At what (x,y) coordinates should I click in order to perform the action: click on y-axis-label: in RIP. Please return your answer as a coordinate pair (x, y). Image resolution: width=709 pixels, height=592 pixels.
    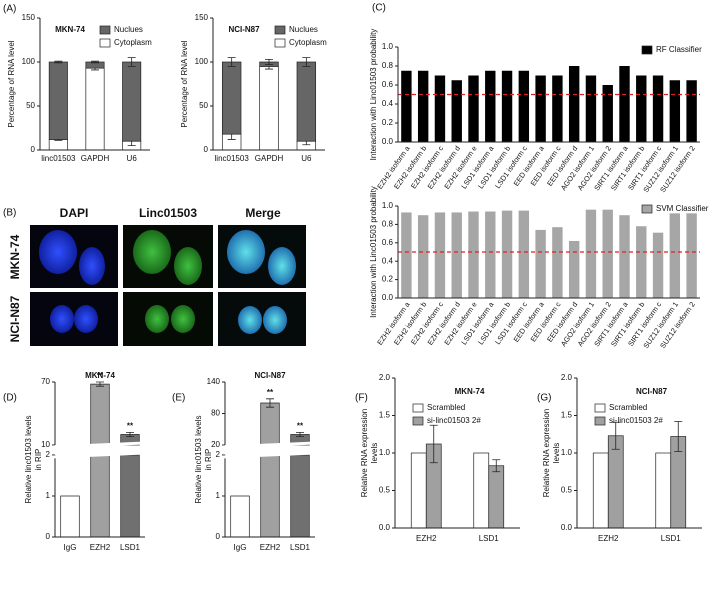
    Looking at the image, I should click on (208, 460).